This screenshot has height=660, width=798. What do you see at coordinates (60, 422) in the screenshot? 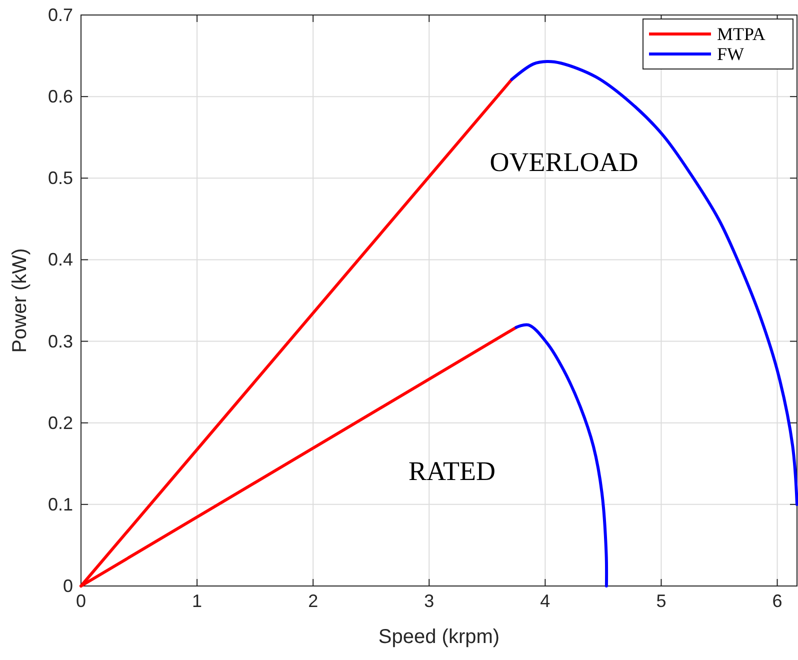
I see `y-tick-label: 0.2` at bounding box center [60, 422].